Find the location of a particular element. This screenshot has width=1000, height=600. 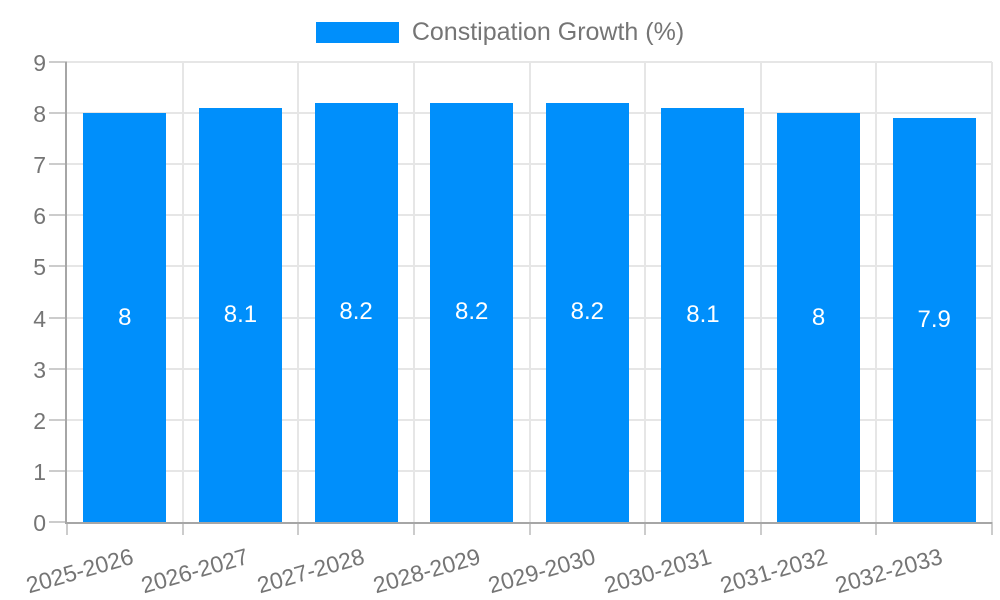

y-axis-tick-label: 6 is located at coordinates (39, 216).